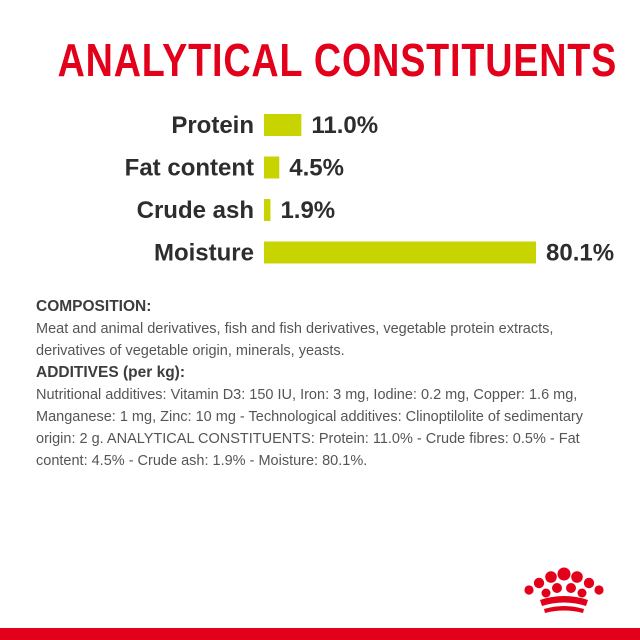 The height and width of the screenshot is (640, 640). Describe the element at coordinates (307, 210) in the screenshot. I see `value-label: 1.9%` at that location.